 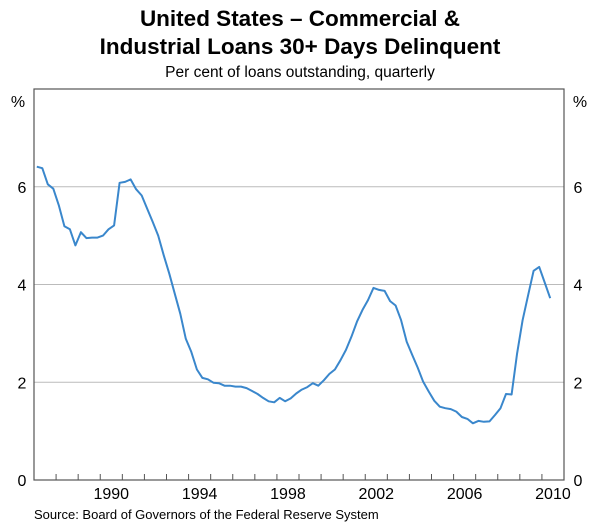 What do you see at coordinates (22, 383) in the screenshot?
I see `y-tick-label-left: 2` at bounding box center [22, 383].